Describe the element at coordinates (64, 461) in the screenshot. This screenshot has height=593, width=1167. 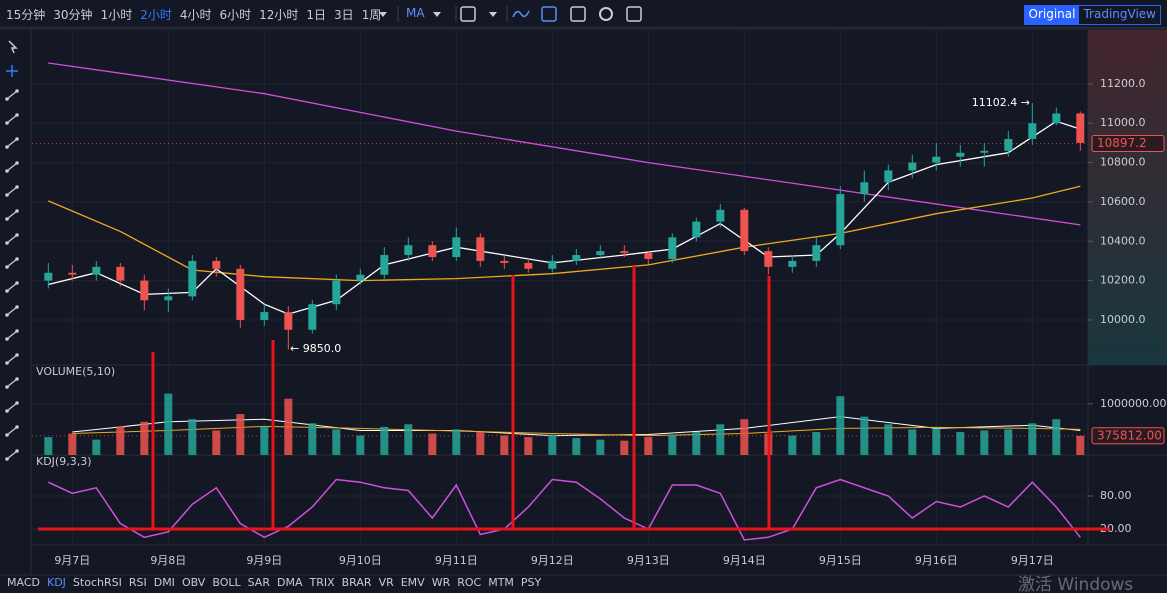
I see `pane-title: KDJ(9,3,3)` at that location.